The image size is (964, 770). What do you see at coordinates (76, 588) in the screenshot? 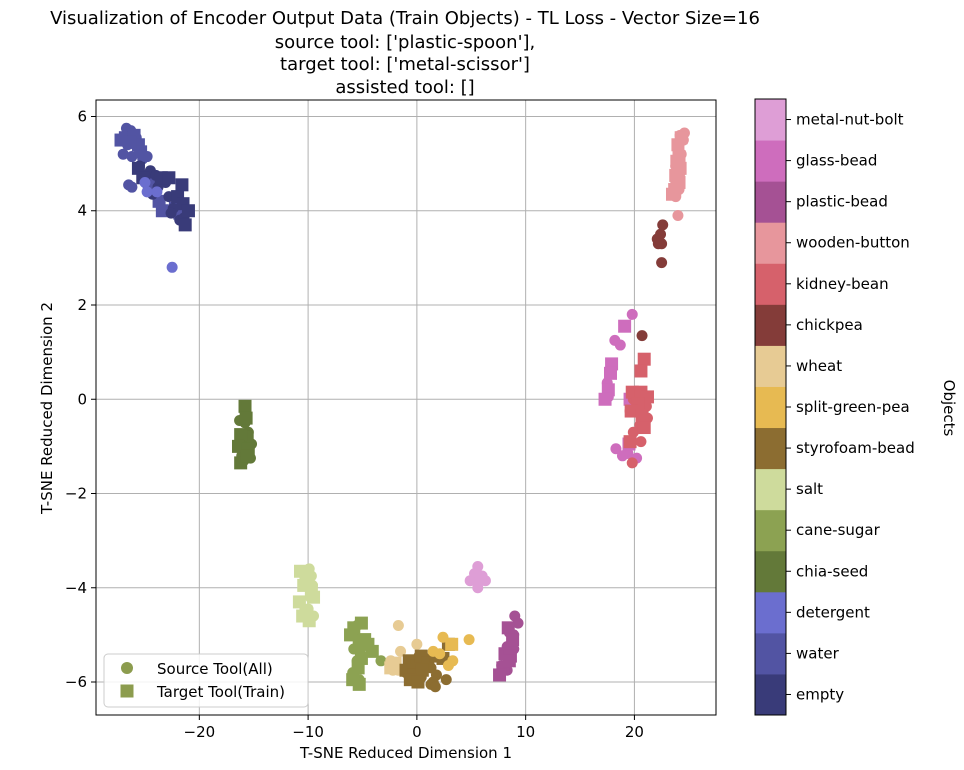
I see `y-tick-label: −4` at bounding box center [76, 588].